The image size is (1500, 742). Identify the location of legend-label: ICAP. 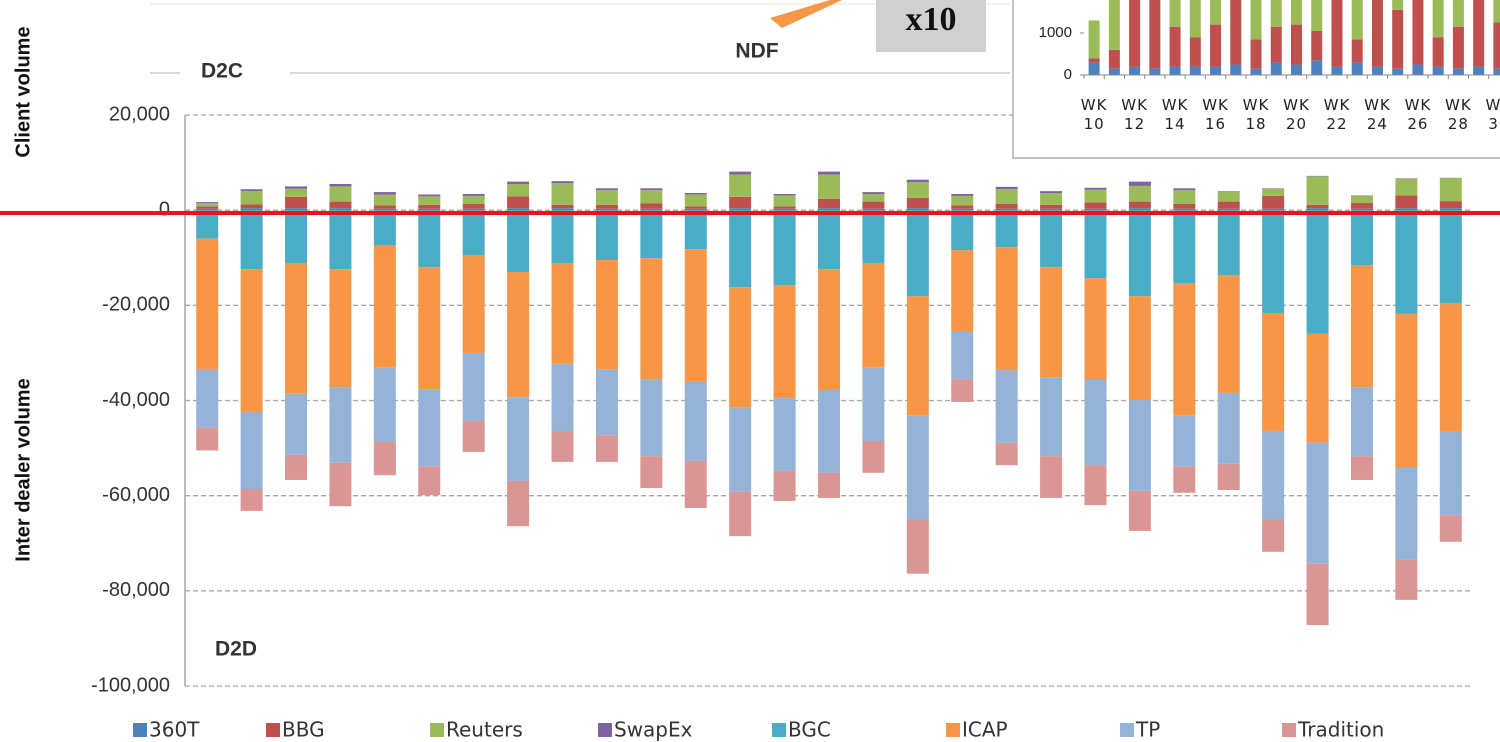
(985, 730).